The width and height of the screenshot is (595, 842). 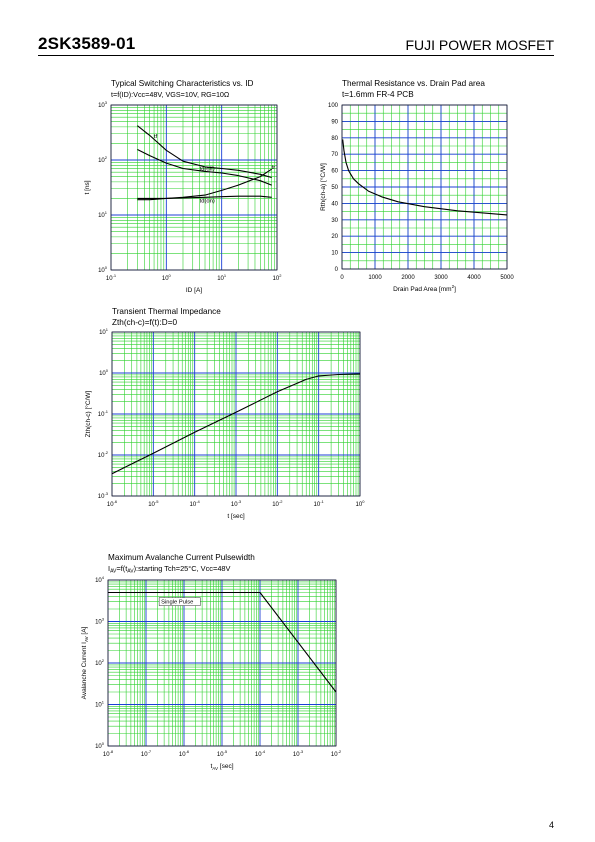 I want to click on chart2-y-tick-label: 30, so click(x=334, y=221).